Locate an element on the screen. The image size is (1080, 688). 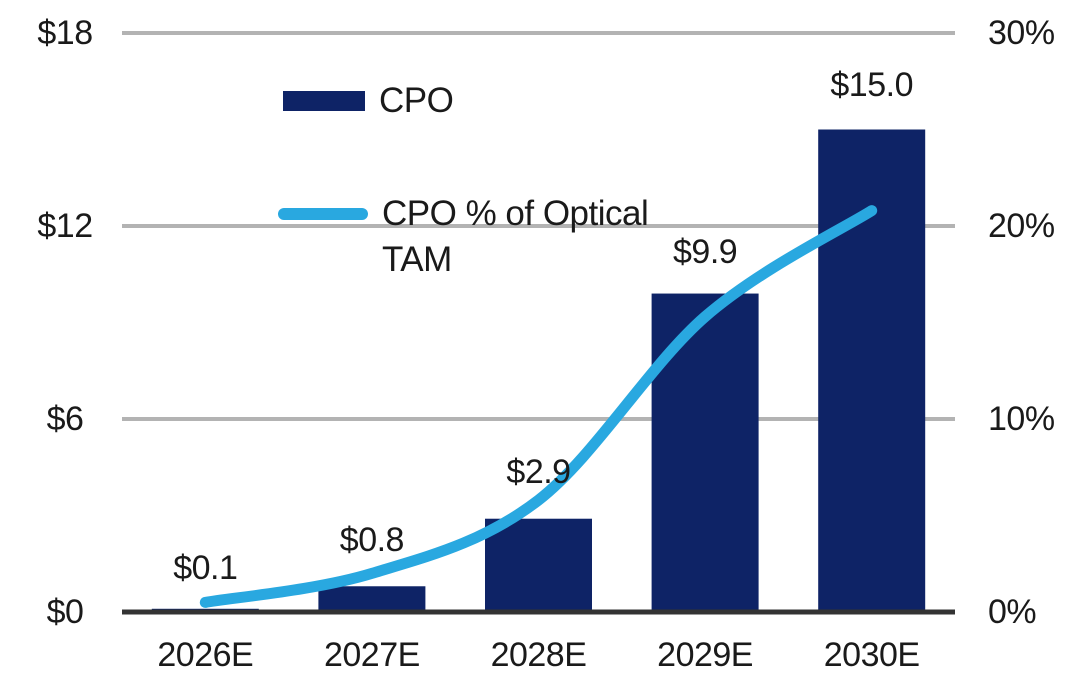
x-tick-2030e: 2030E is located at coordinates (871, 655).